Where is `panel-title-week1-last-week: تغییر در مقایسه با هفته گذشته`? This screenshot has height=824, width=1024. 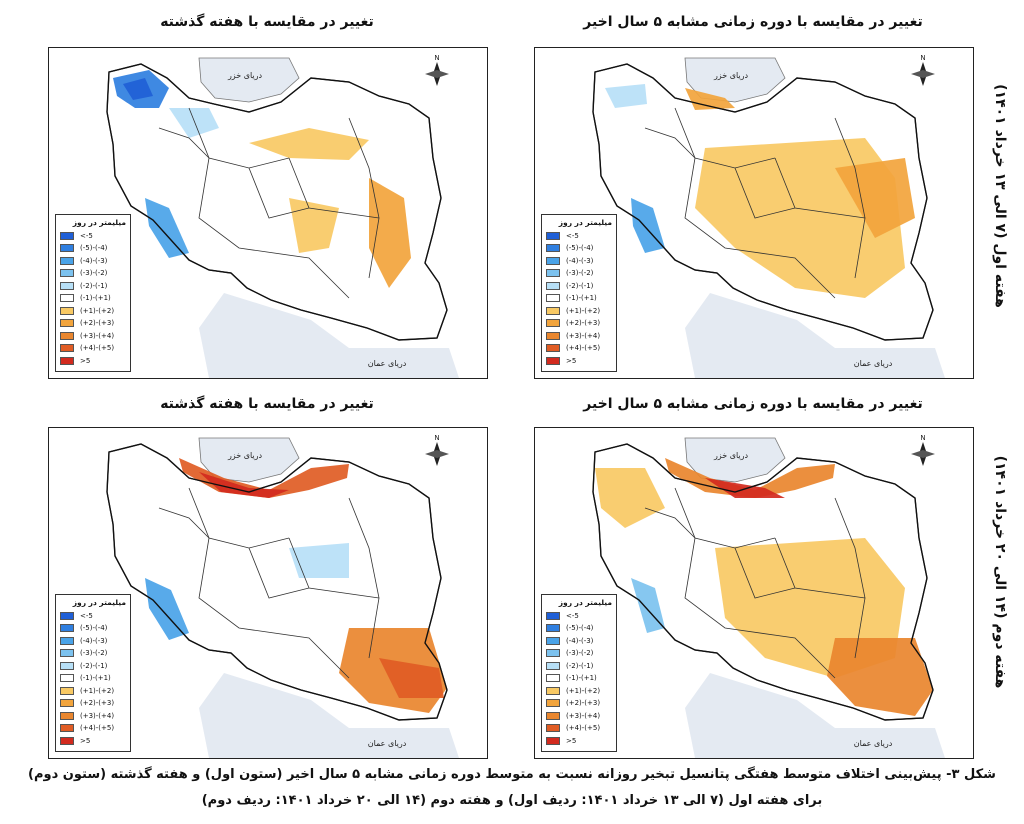 panel-title-week1-last-week: تغییر در مقایسه با هفته گذشته is located at coordinates (267, 22).